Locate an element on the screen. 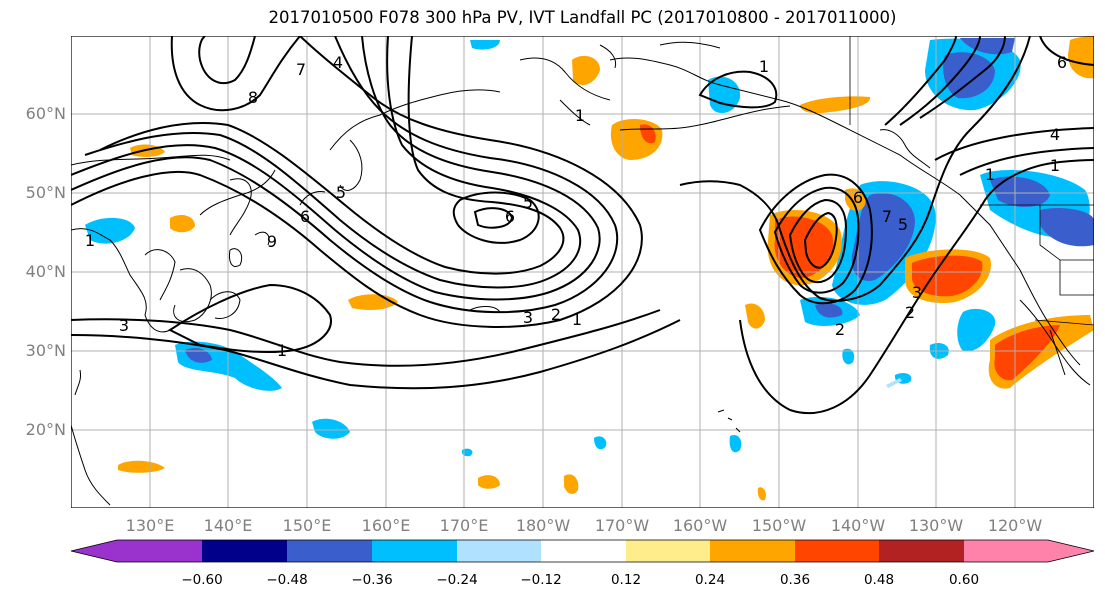 The height and width of the screenshot is (601, 1105). lon-label: 170°E is located at coordinates (464, 525).